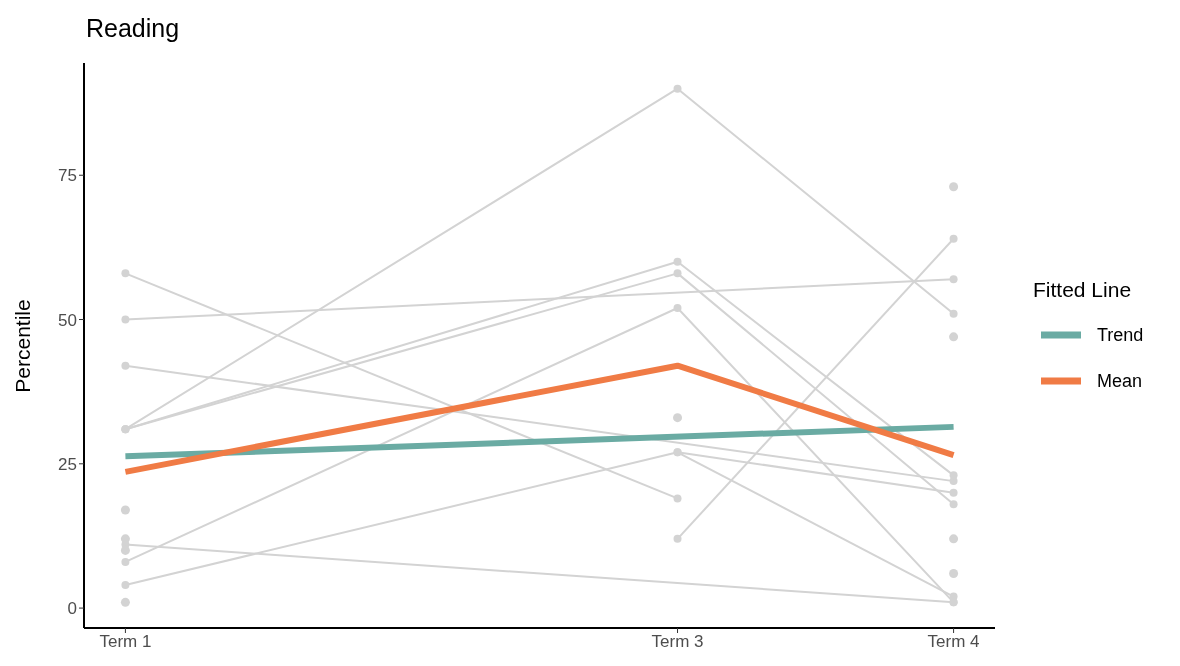 This screenshot has height=666, width=1180. Describe the element at coordinates (67, 320) in the screenshot. I see `y-tick-label: 50` at that location.